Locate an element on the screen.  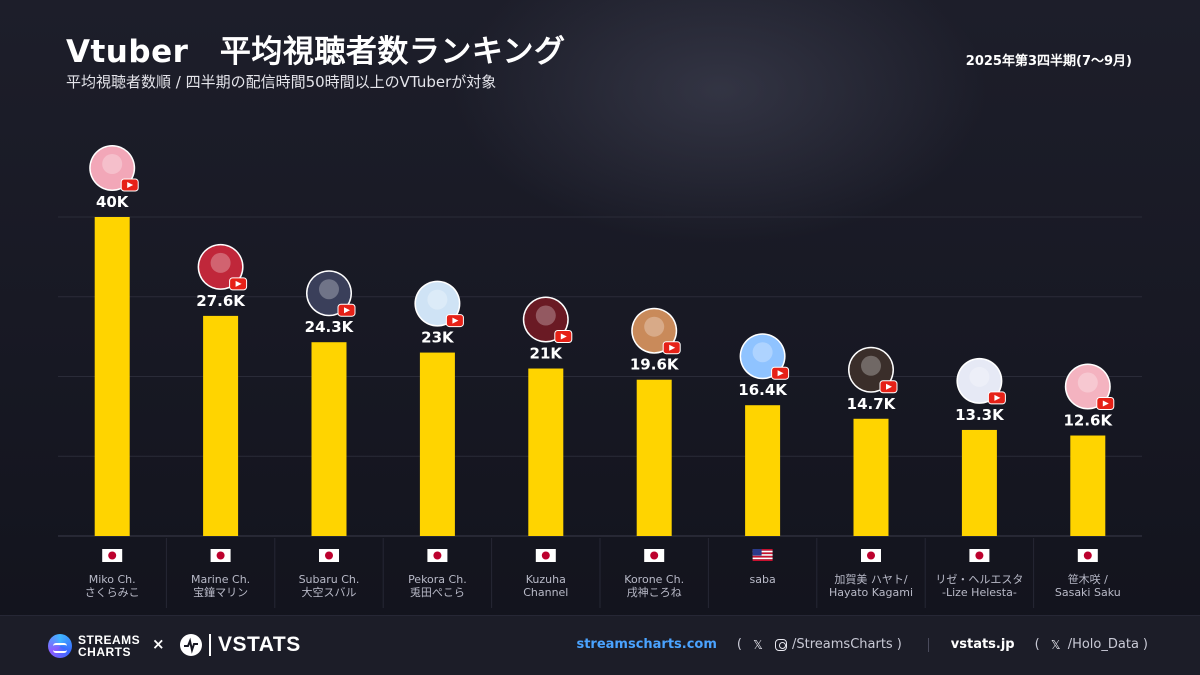
category-label-line: リゼ・ヘルエスタ is located at coordinates (979, 579).